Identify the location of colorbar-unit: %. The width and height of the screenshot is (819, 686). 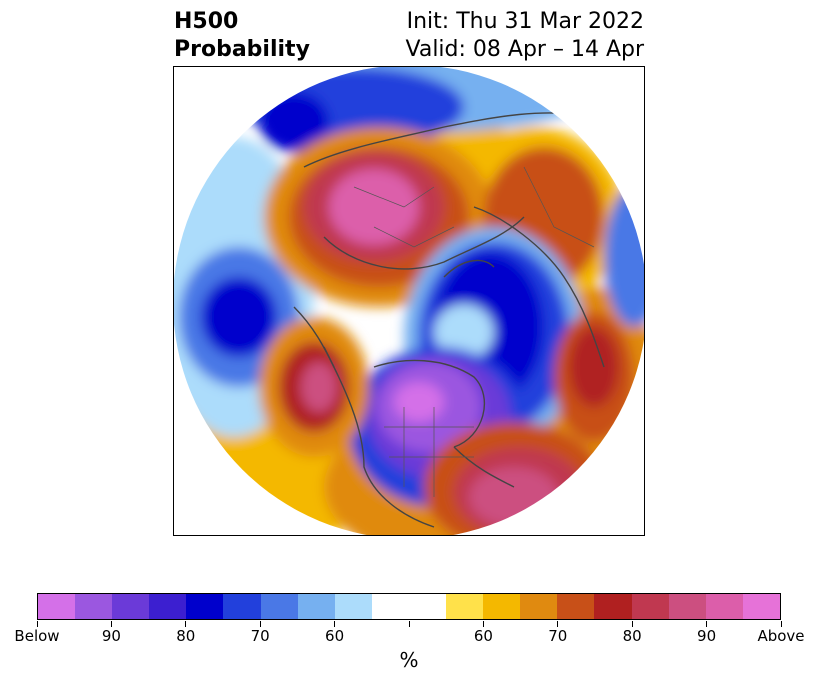
(409, 660).